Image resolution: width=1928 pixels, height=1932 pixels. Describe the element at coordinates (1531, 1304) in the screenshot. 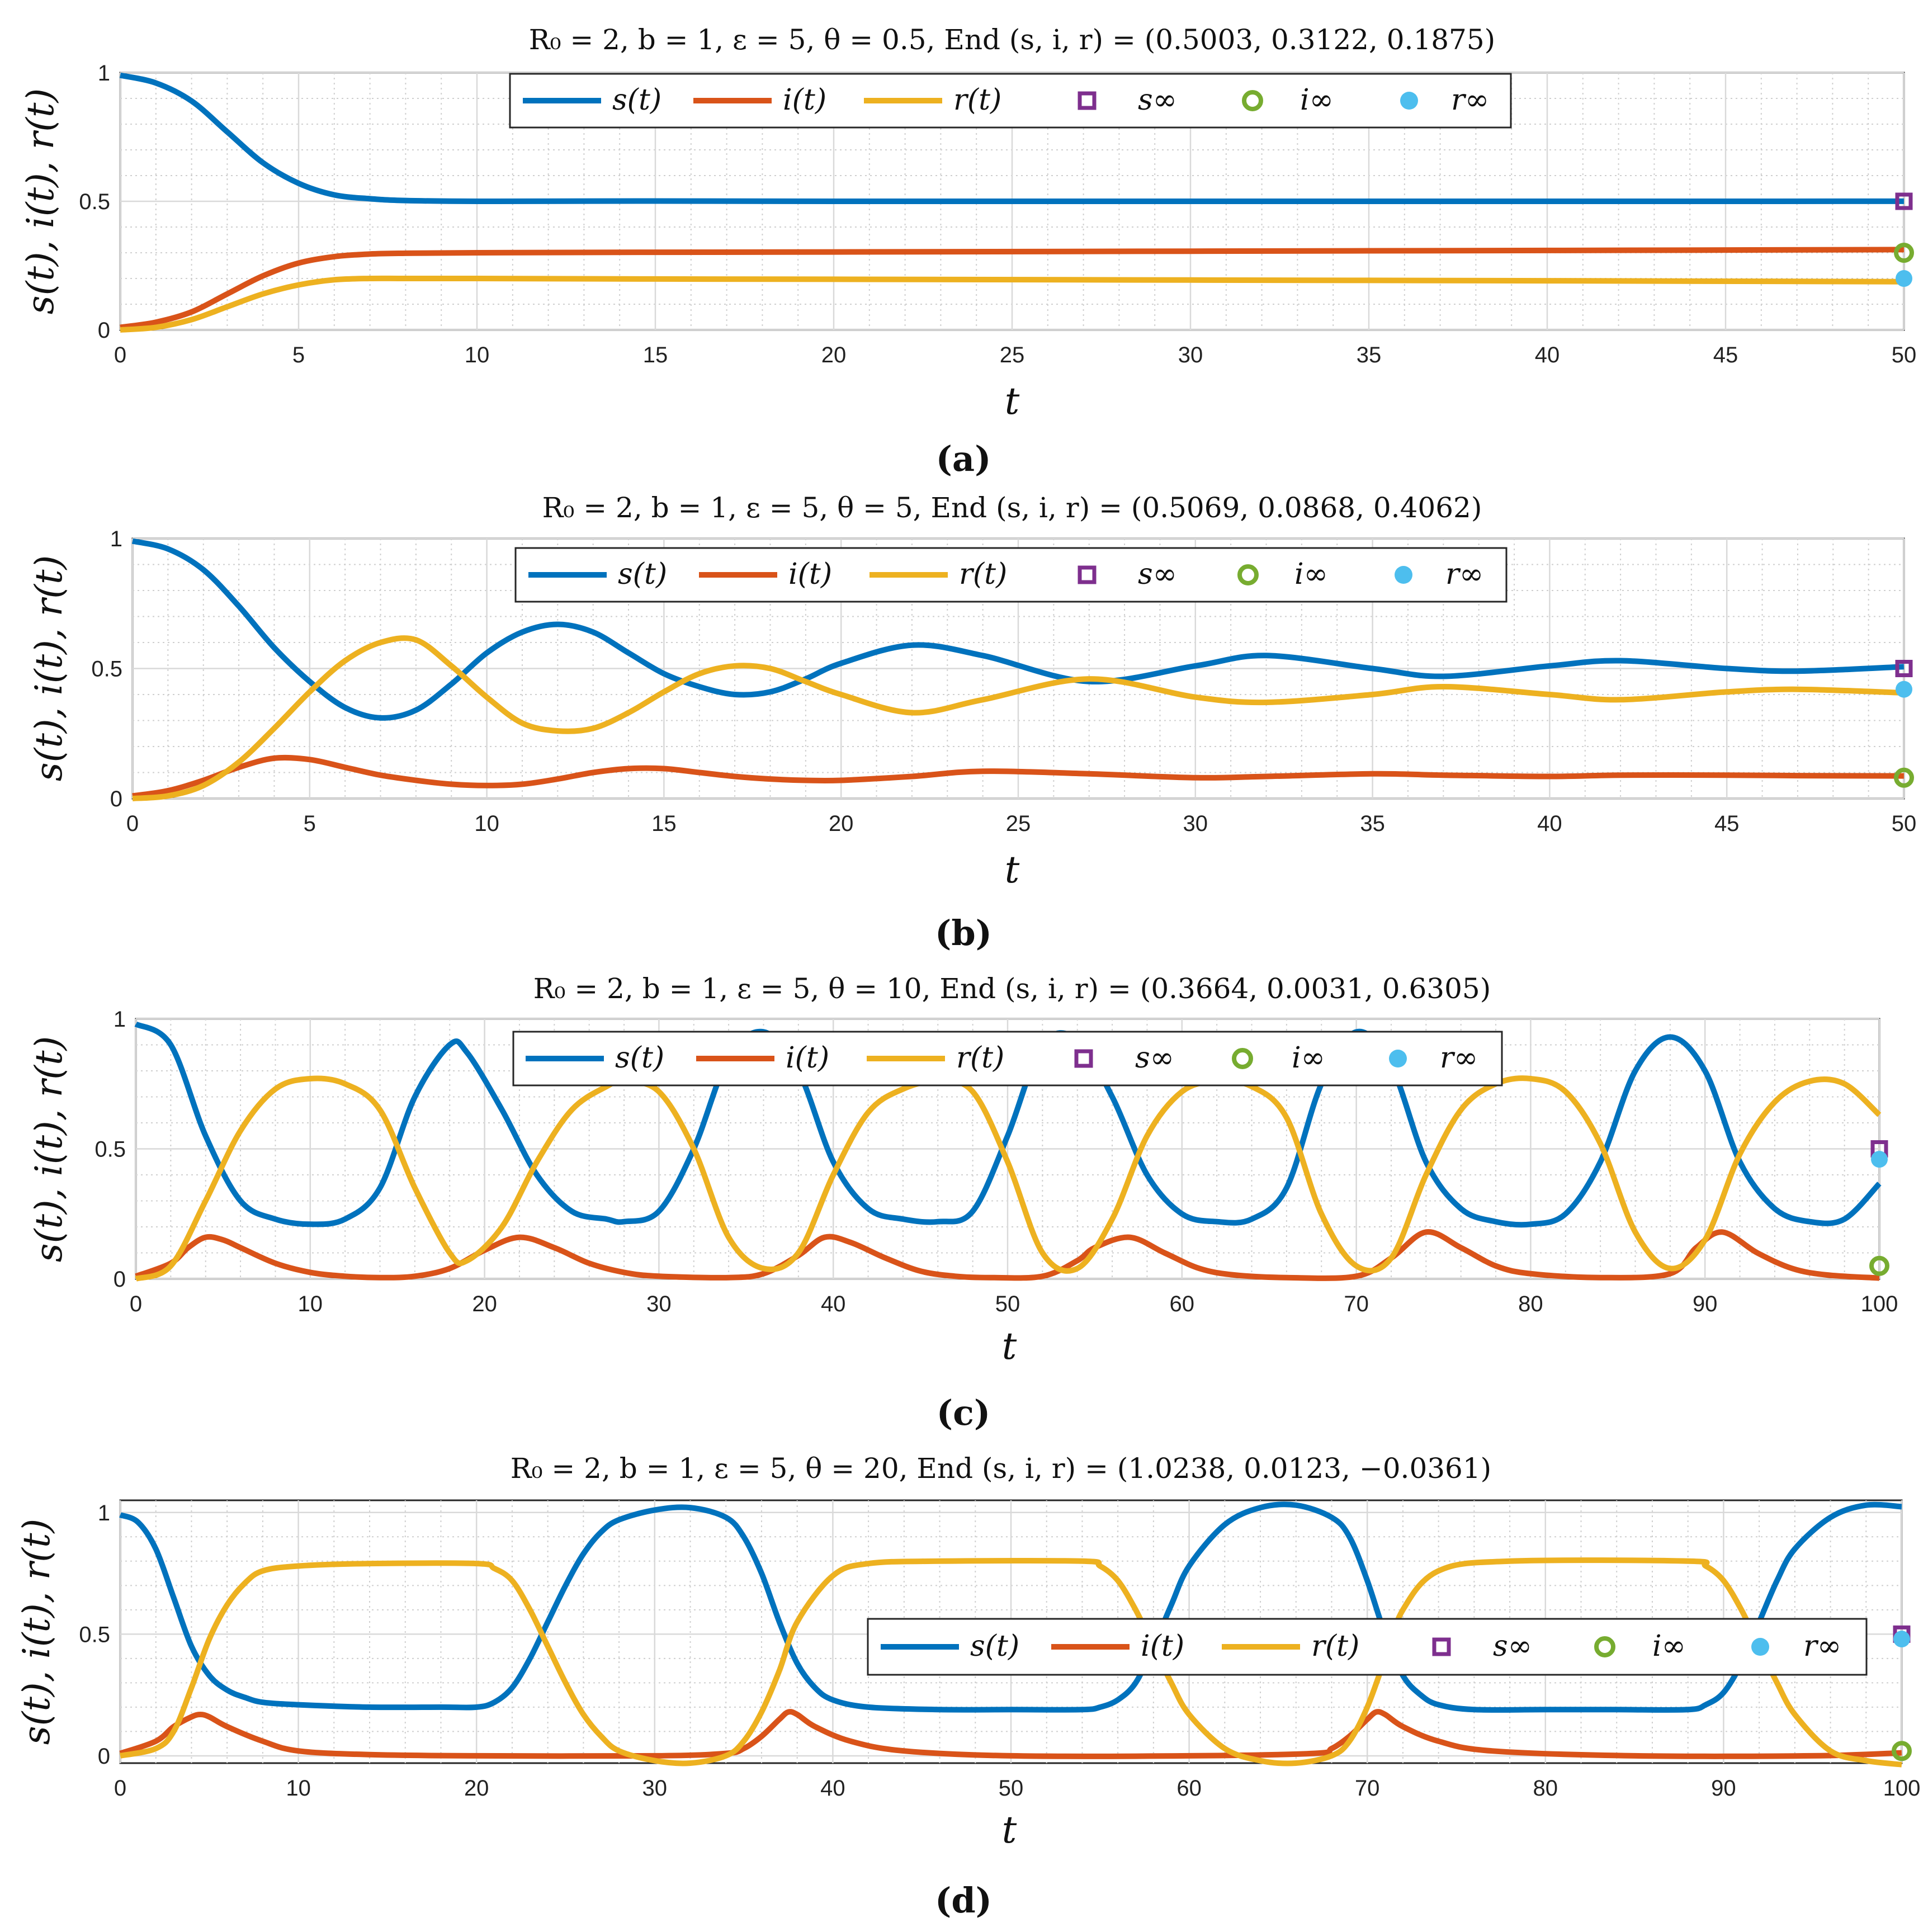

I see `panel-c-xtick: 80` at that location.